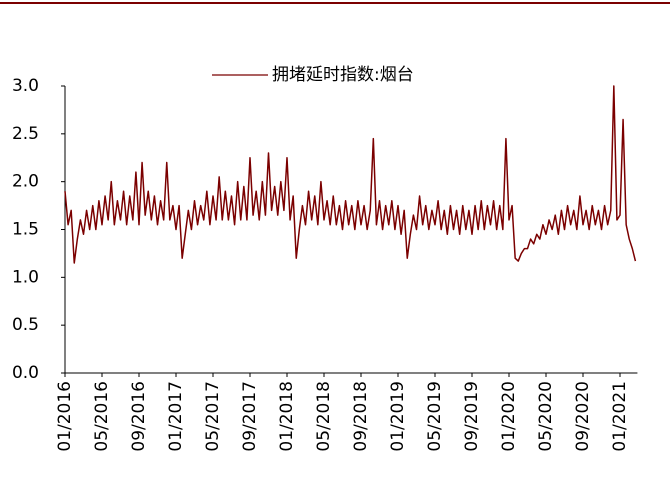  What do you see at coordinates (361, 416) in the screenshot?
I see `x-tick-label: 09/2018` at bounding box center [361, 416].